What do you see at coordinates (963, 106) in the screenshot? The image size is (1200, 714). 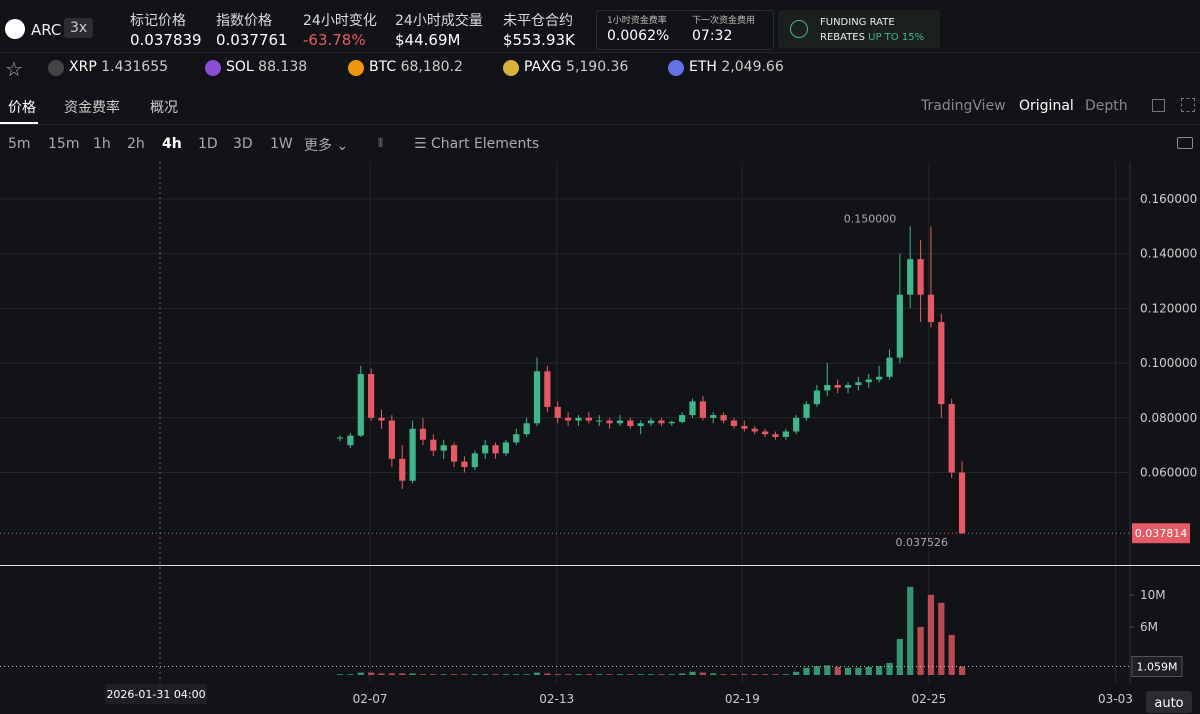 I see `view-option: TradingView` at bounding box center [963, 106].